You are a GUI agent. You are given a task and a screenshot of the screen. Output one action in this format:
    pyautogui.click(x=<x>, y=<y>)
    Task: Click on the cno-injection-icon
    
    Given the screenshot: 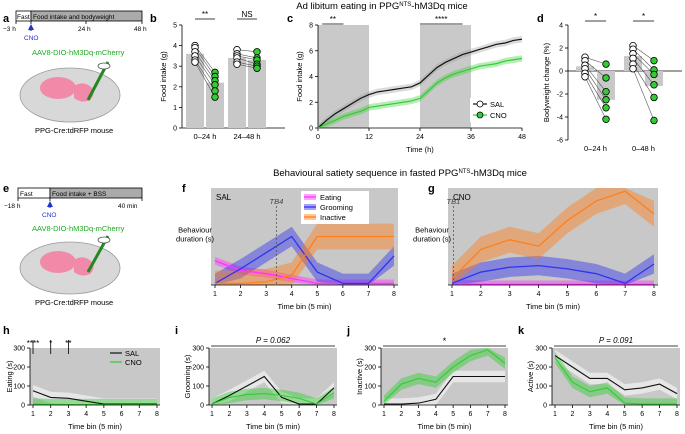 What is the action you would take?
    pyautogui.click(x=50, y=204)
    